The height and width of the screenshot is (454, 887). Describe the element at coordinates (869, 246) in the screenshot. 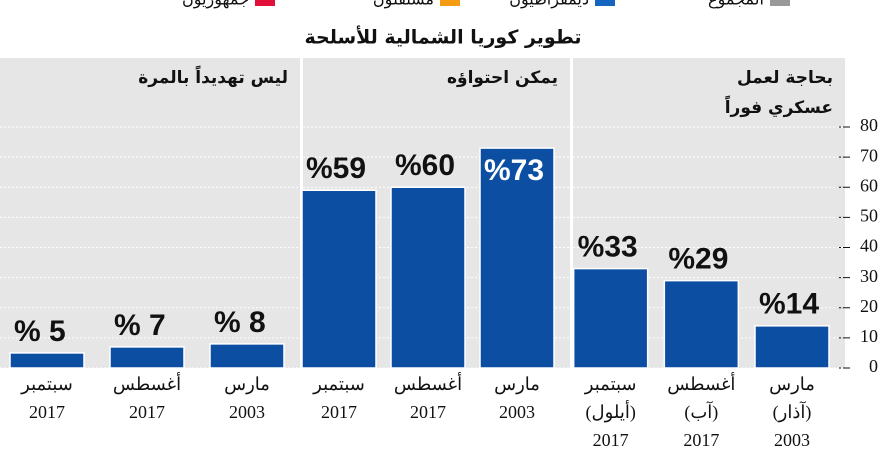

I see `y-tick-label: 40` at that location.